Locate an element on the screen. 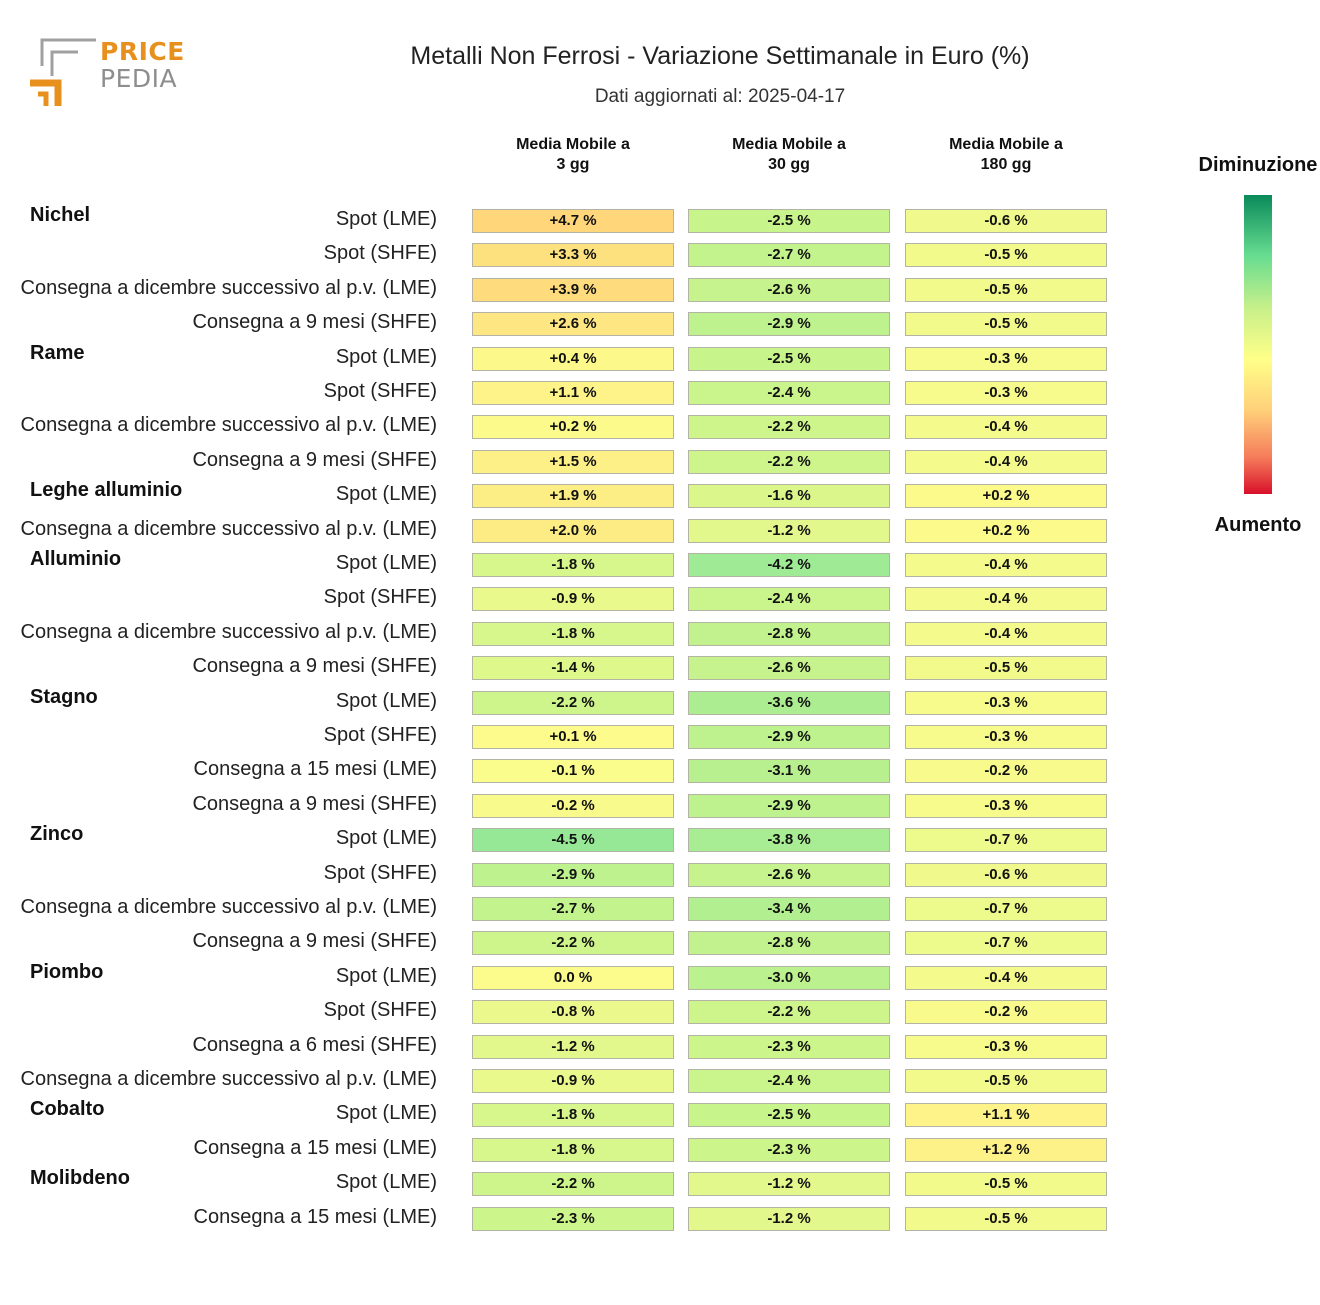 This screenshot has width=1320, height=1305. heatmap-cell: +0.4 % is located at coordinates (573, 358).